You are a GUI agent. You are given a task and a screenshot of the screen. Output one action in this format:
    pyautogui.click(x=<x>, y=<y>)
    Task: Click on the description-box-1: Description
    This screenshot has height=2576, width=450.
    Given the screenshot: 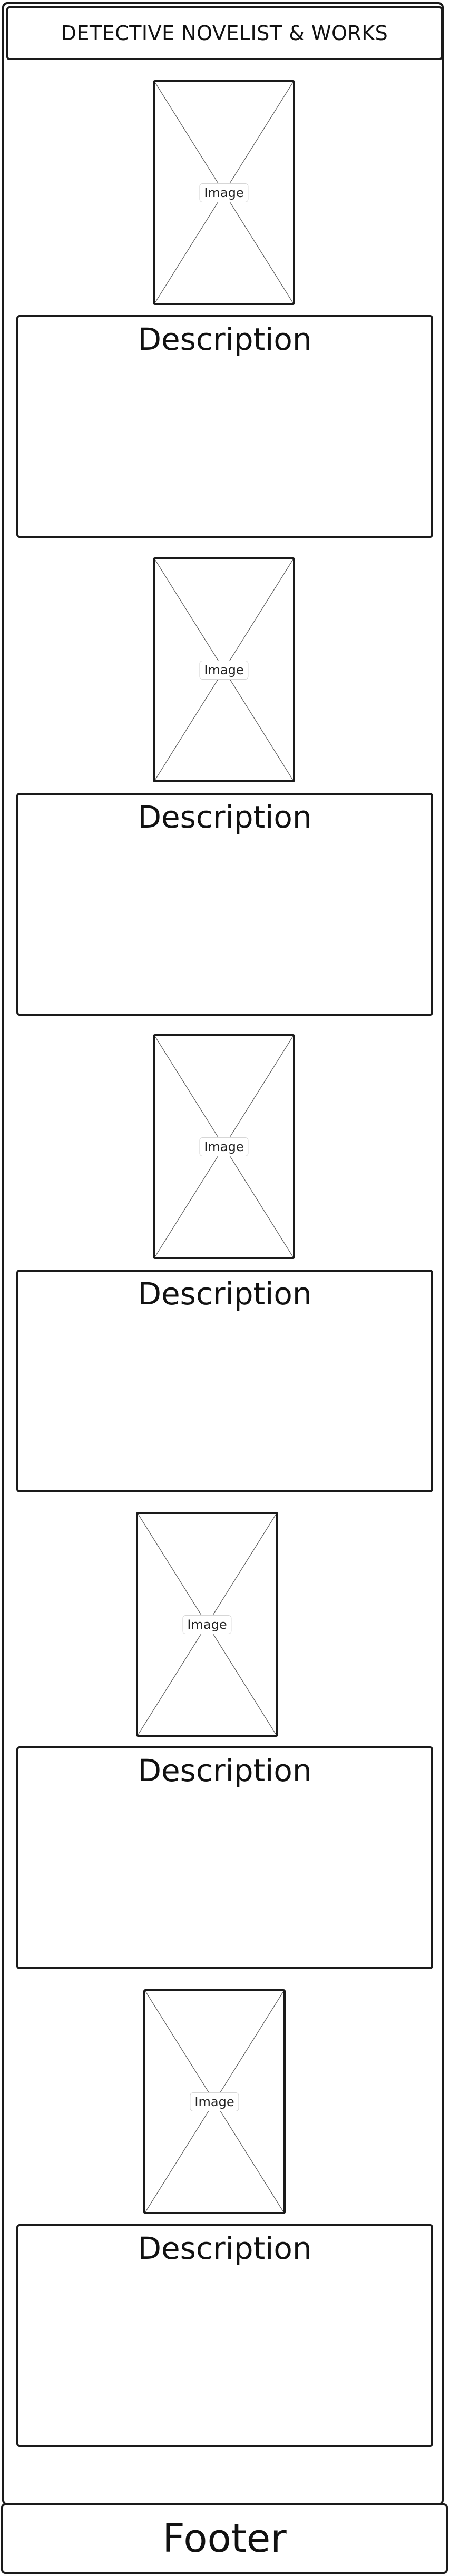 What is the action you would take?
    pyautogui.click(x=225, y=427)
    